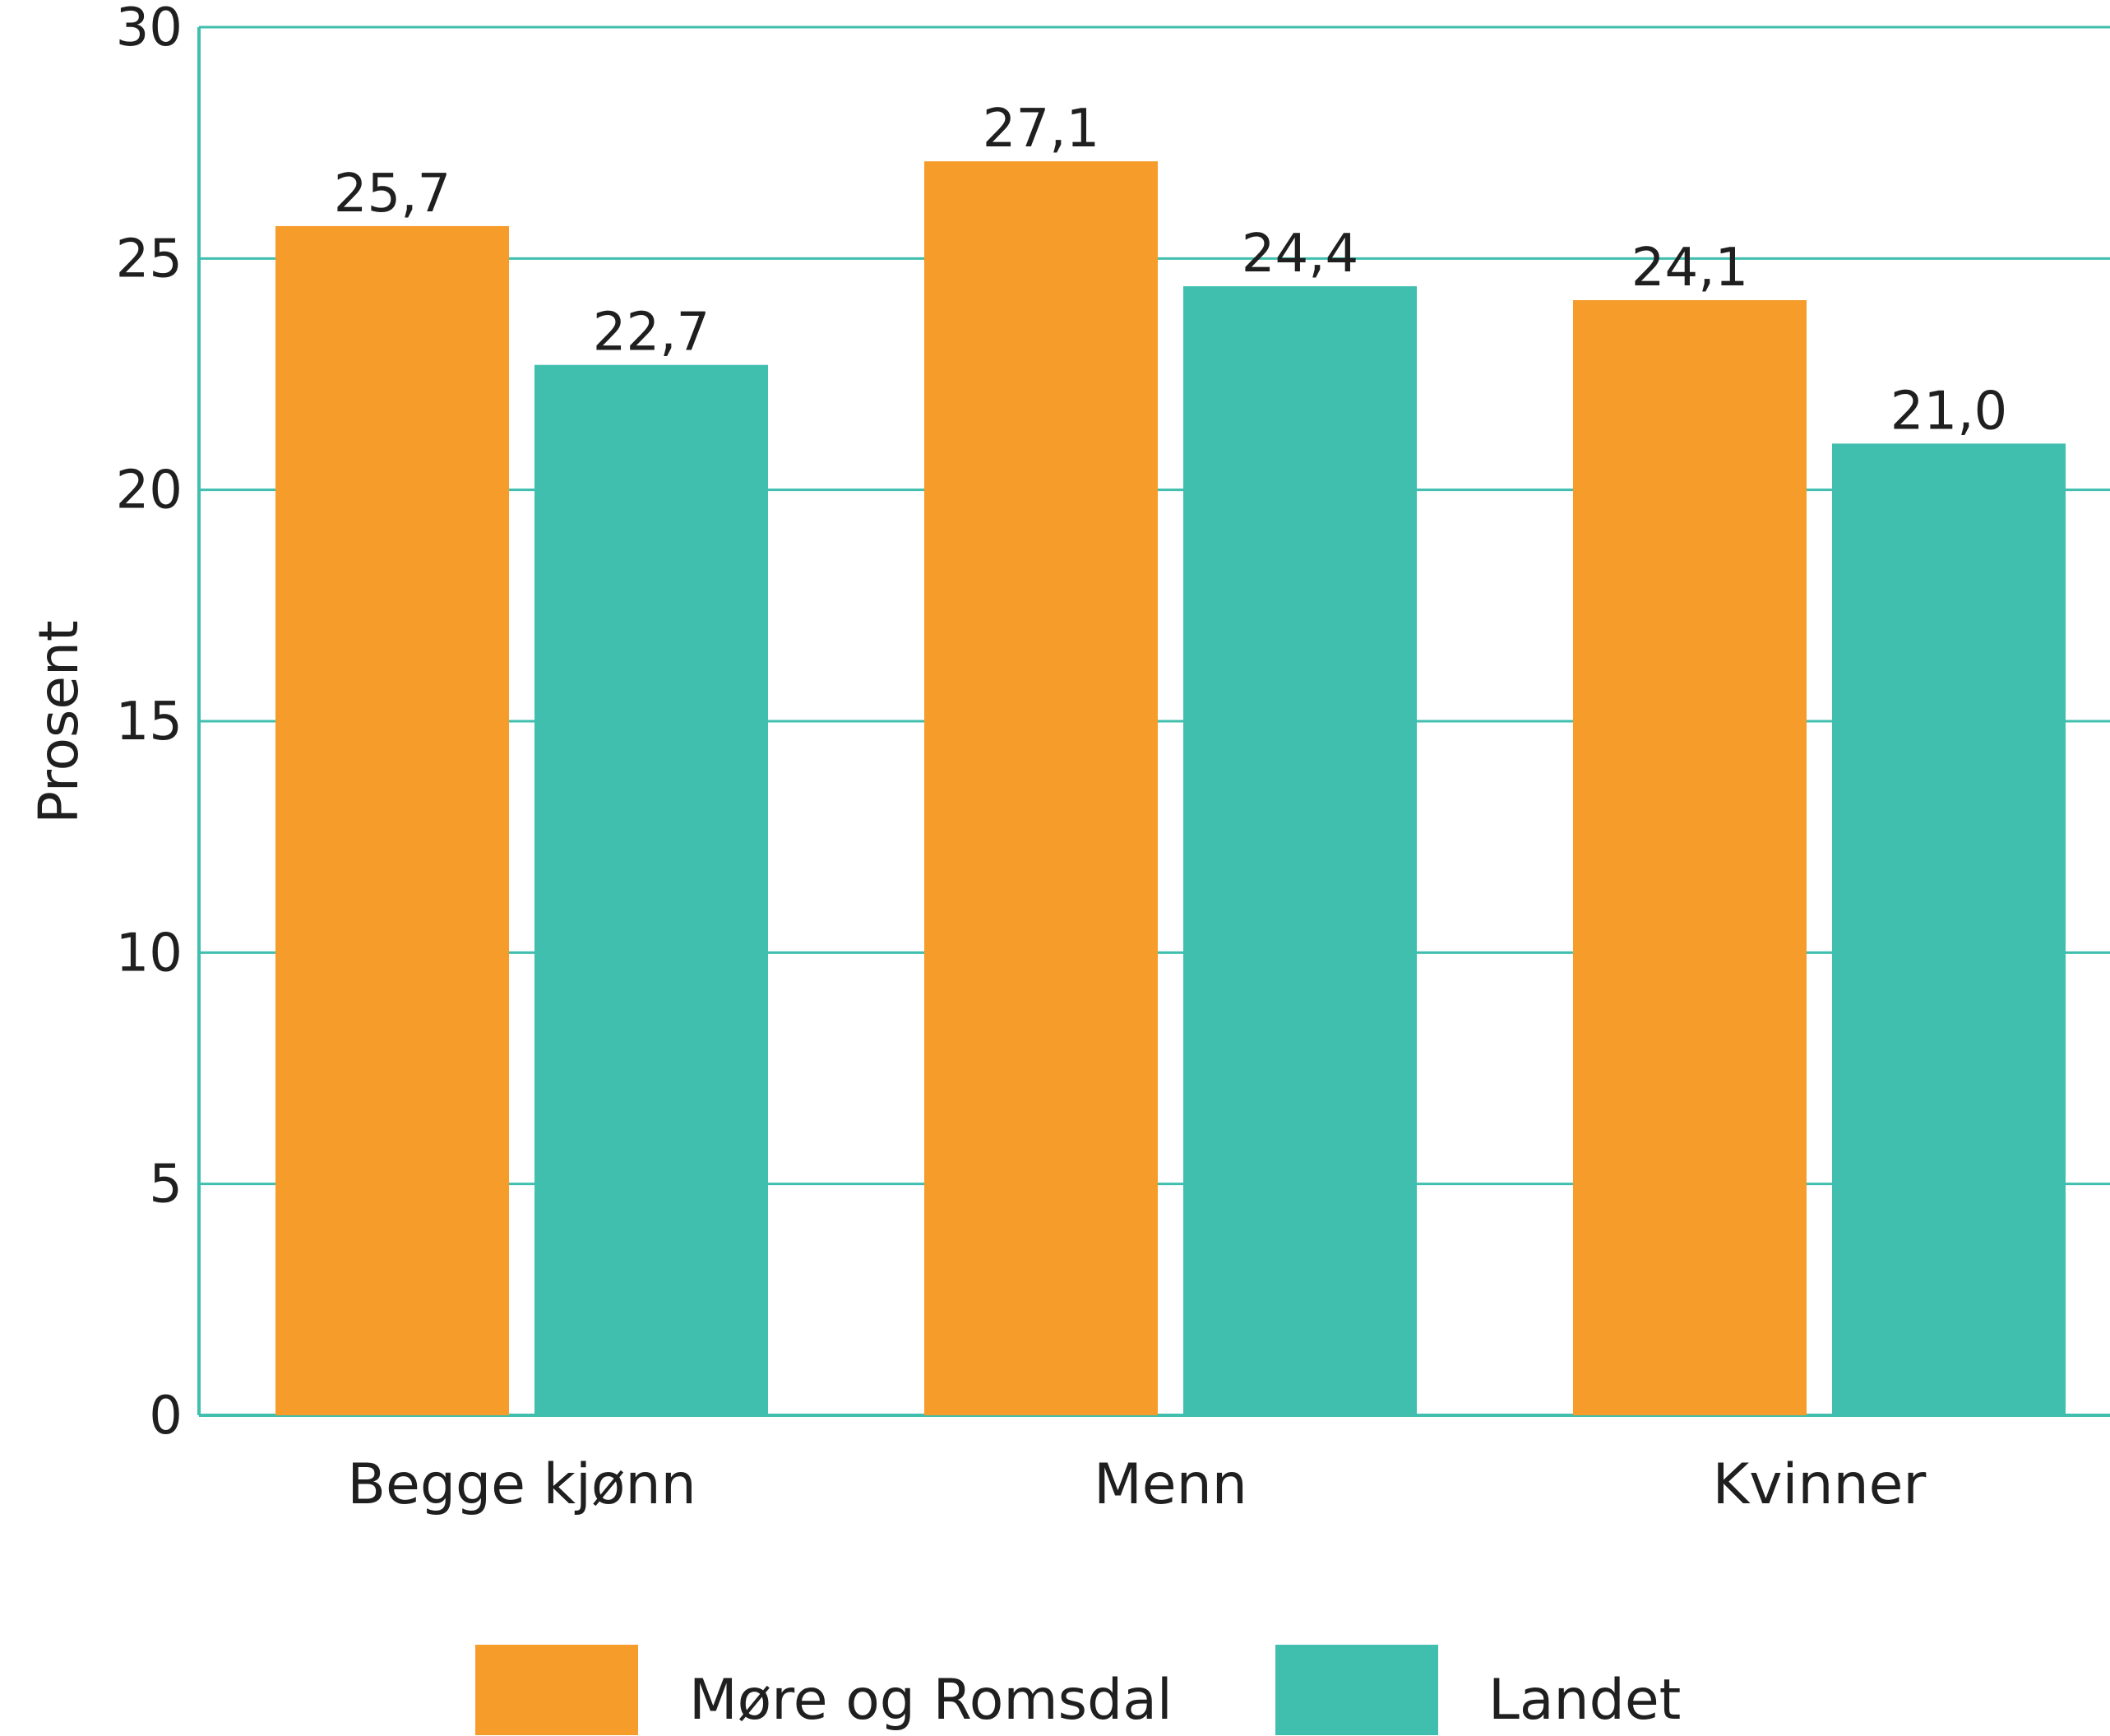 The height and width of the screenshot is (1736, 2110). Describe the element at coordinates (392, 194) in the screenshot. I see `data-label: 25,7` at that location.